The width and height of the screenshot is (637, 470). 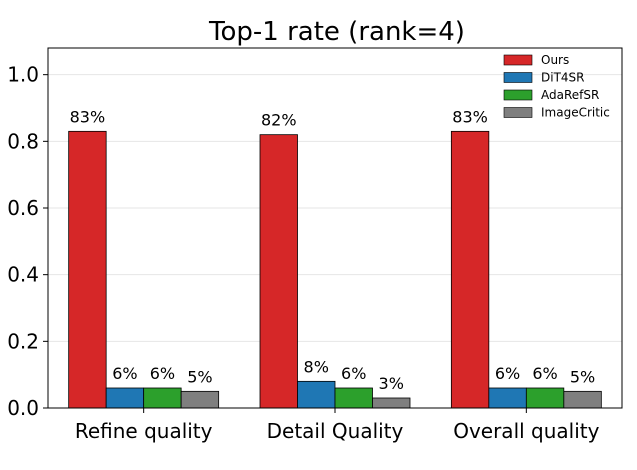 I want to click on data-label: 82%, so click(x=279, y=120).